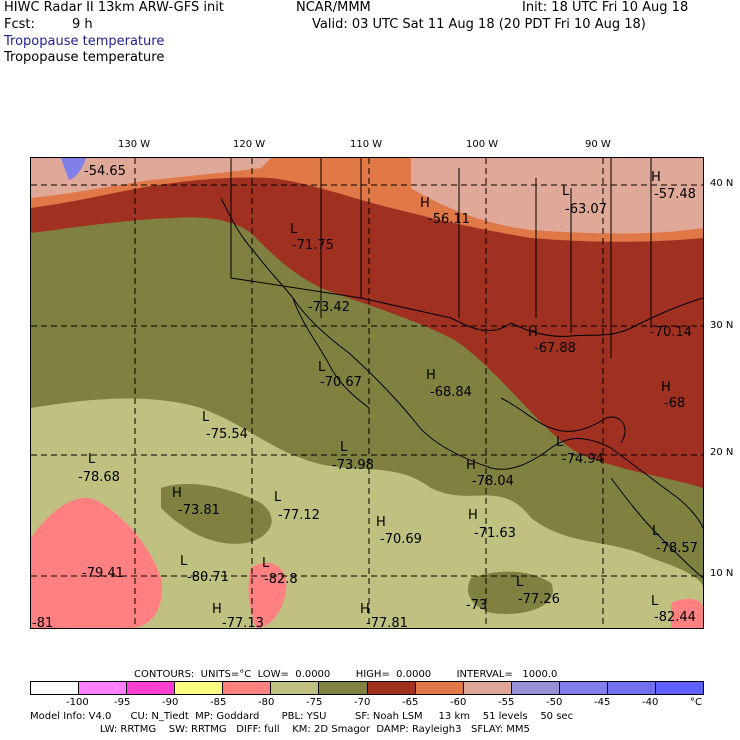 The width and height of the screenshot is (740, 740). What do you see at coordinates (266, 702) in the screenshot?
I see `colorbar-tick-label: -80` at bounding box center [266, 702].